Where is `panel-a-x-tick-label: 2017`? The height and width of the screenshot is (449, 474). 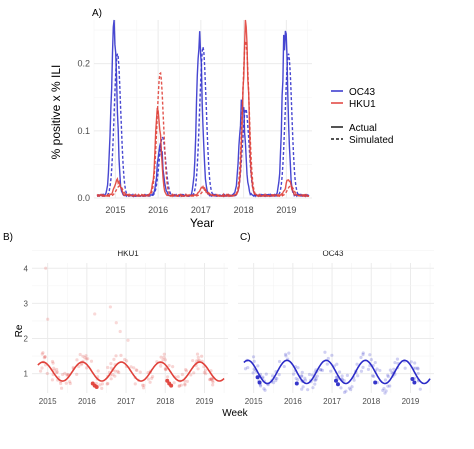
panel-a-x-tick-label: 2017 is located at coordinates (201, 210).